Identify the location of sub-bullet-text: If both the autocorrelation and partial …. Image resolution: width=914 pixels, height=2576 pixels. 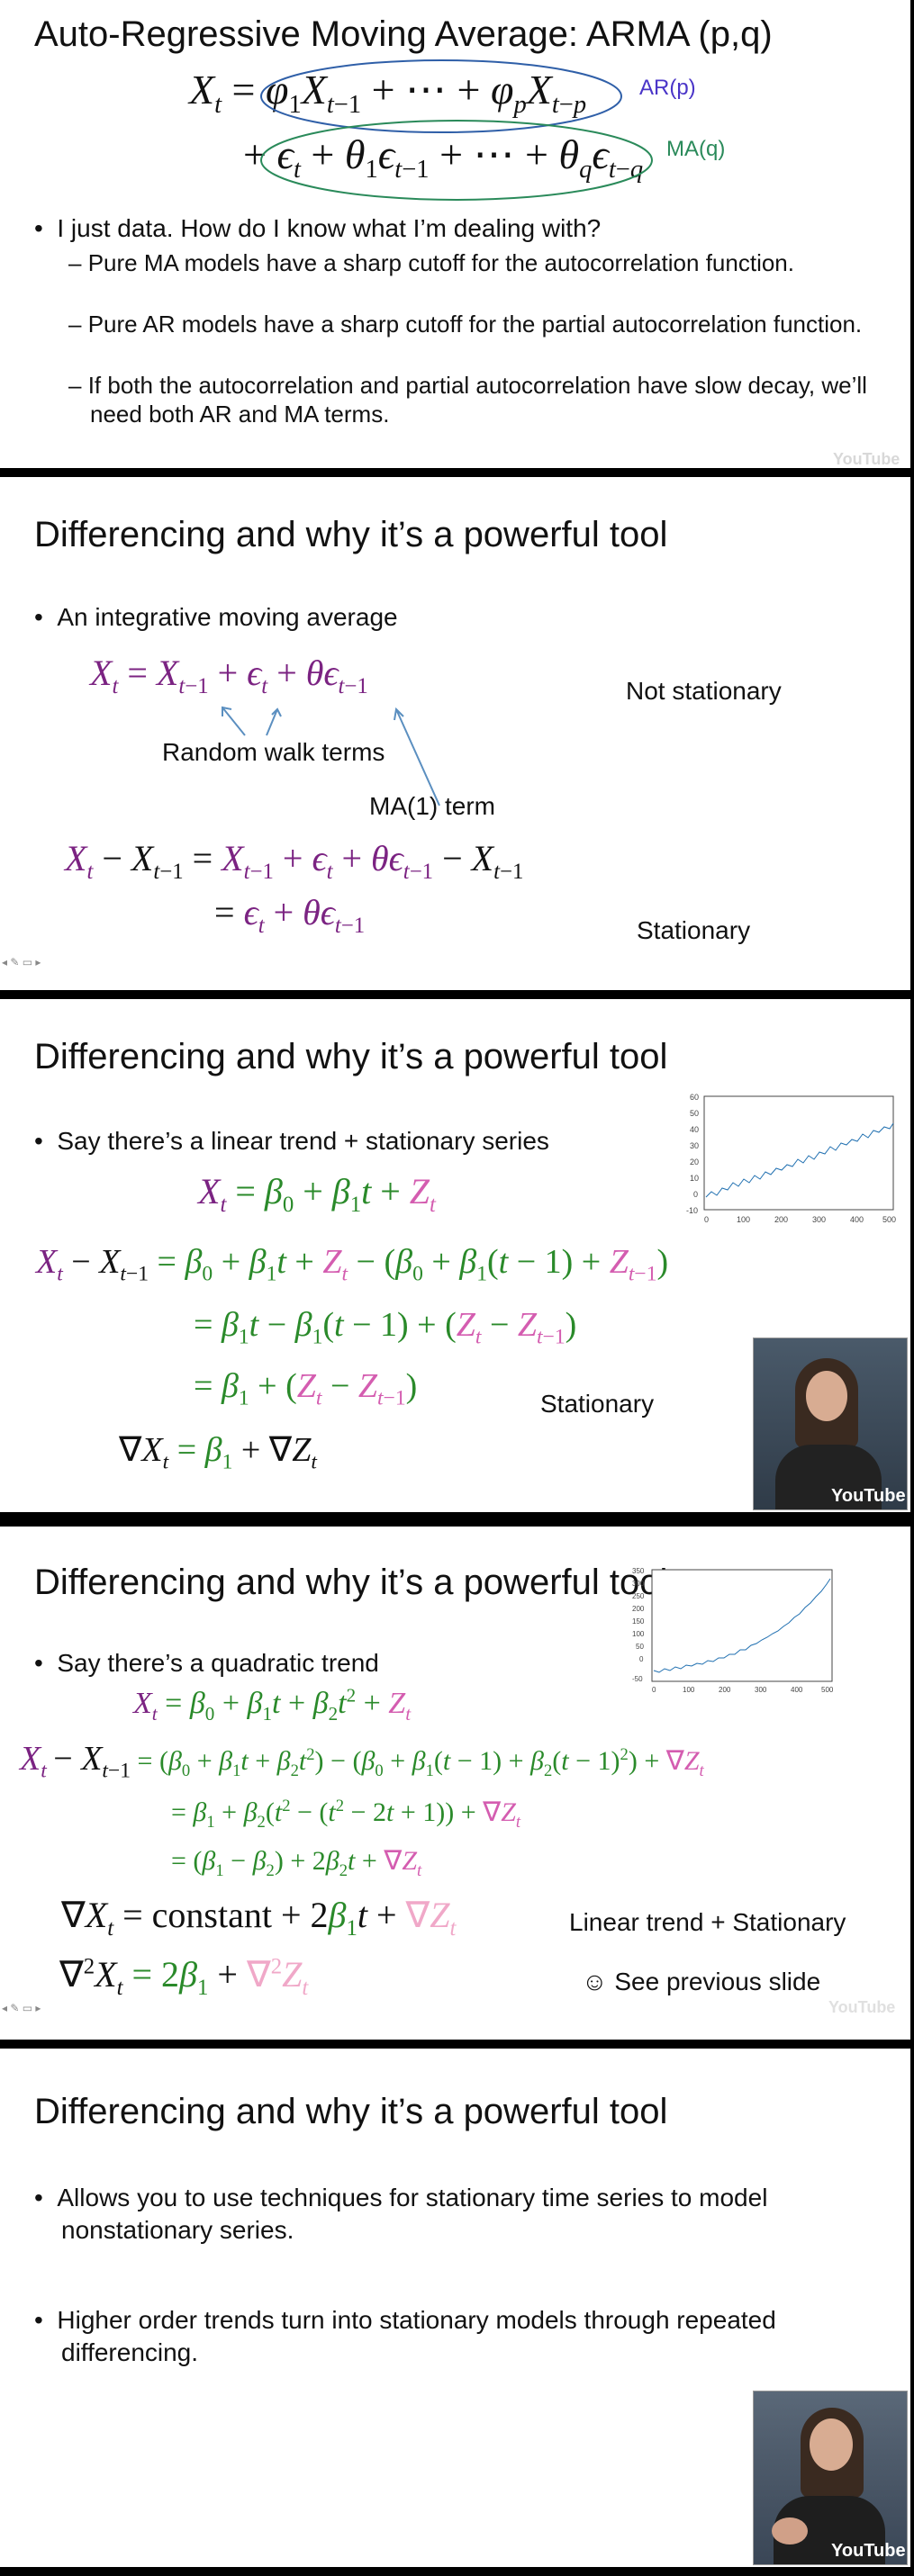
(477, 400).